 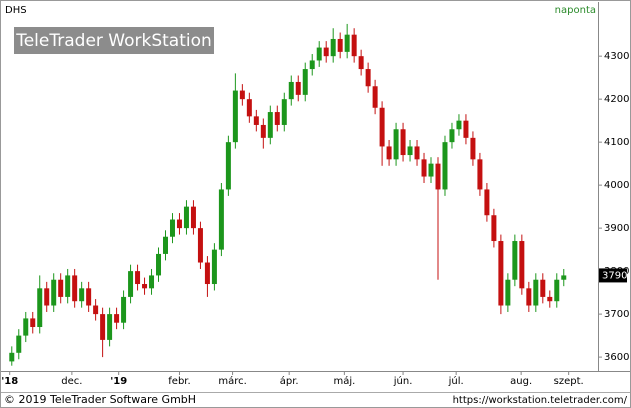 I want to click on x-tick-label: júl., so click(x=456, y=381).